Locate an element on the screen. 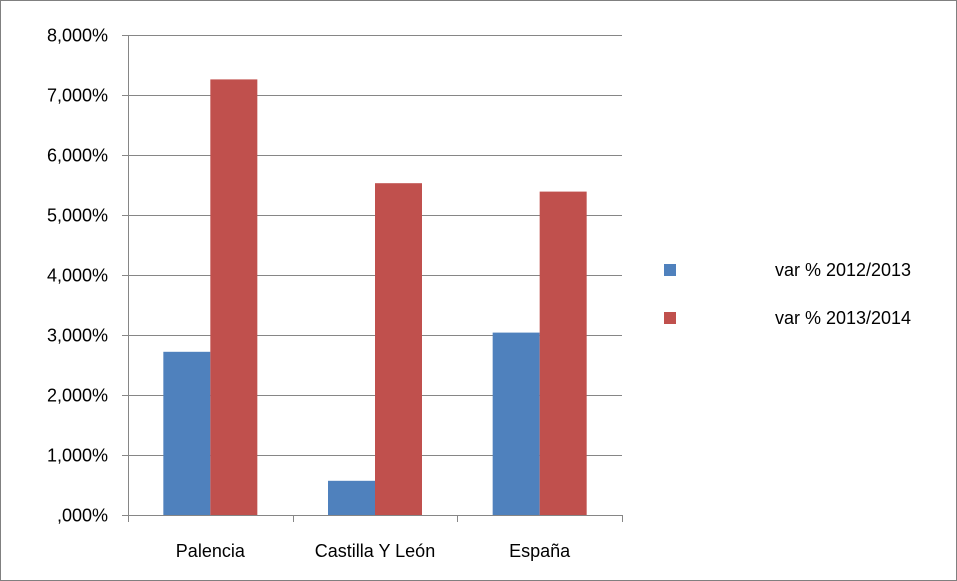 The image size is (957, 581). y-tick-label: 7,000% is located at coordinates (77, 96).